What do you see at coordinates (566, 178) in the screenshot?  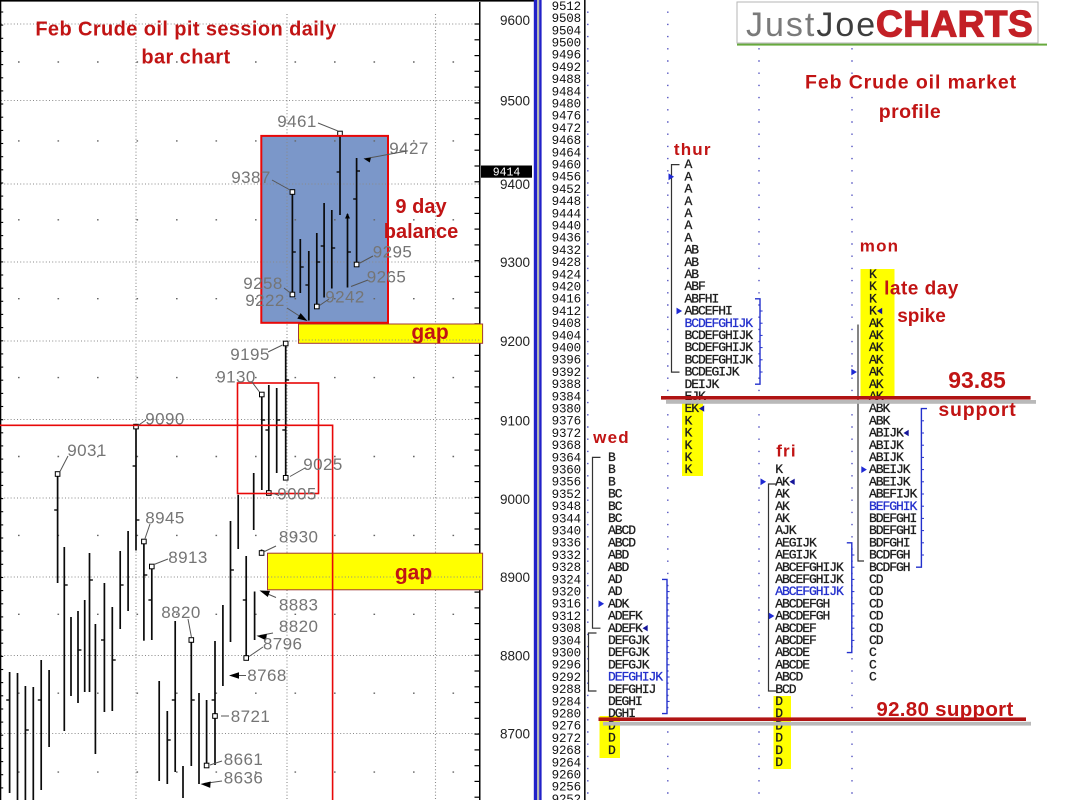 I see `svg-text: 9456` at bounding box center [566, 178].